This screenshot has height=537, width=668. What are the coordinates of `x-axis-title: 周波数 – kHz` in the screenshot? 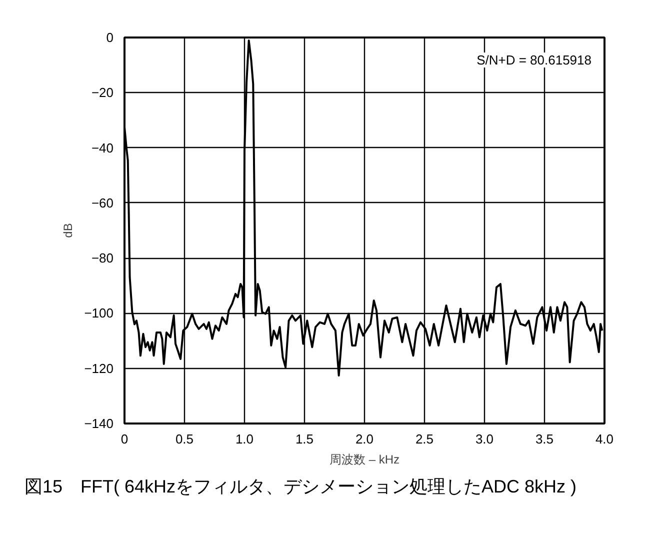 It's located at (364, 459).